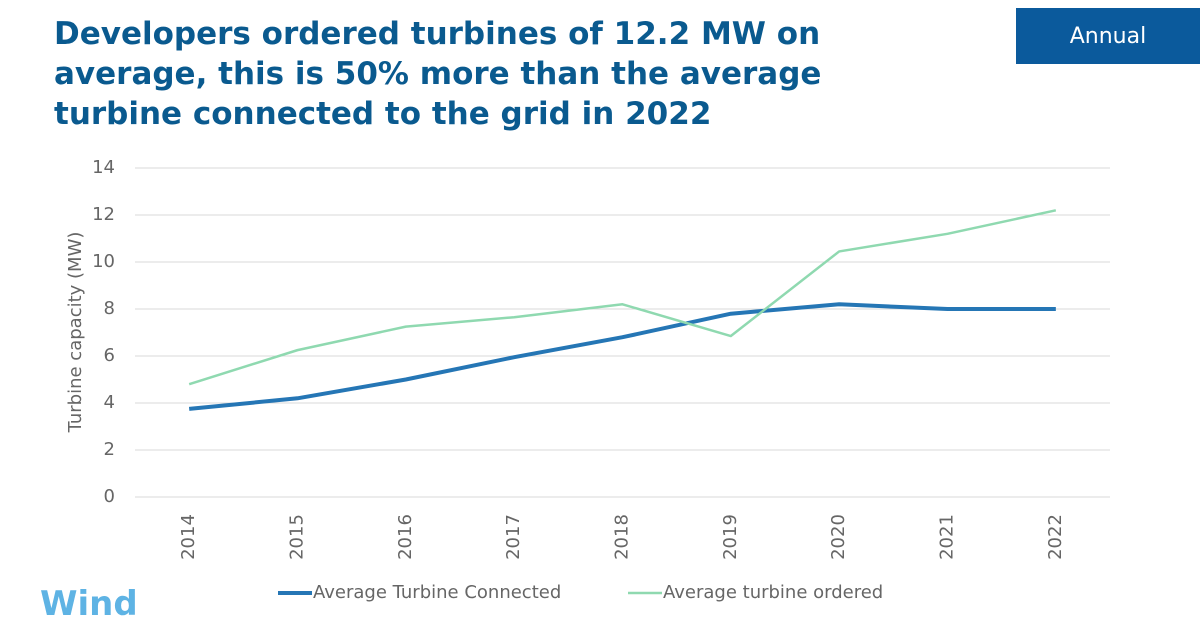 This screenshot has width=1200, height=630. I want to click on y-tick-label: 8, so click(109, 308).